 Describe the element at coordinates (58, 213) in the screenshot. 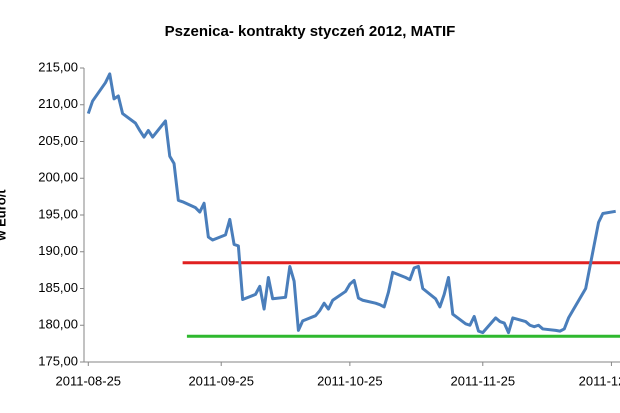

I see `y-tick-label: 195,00` at that location.